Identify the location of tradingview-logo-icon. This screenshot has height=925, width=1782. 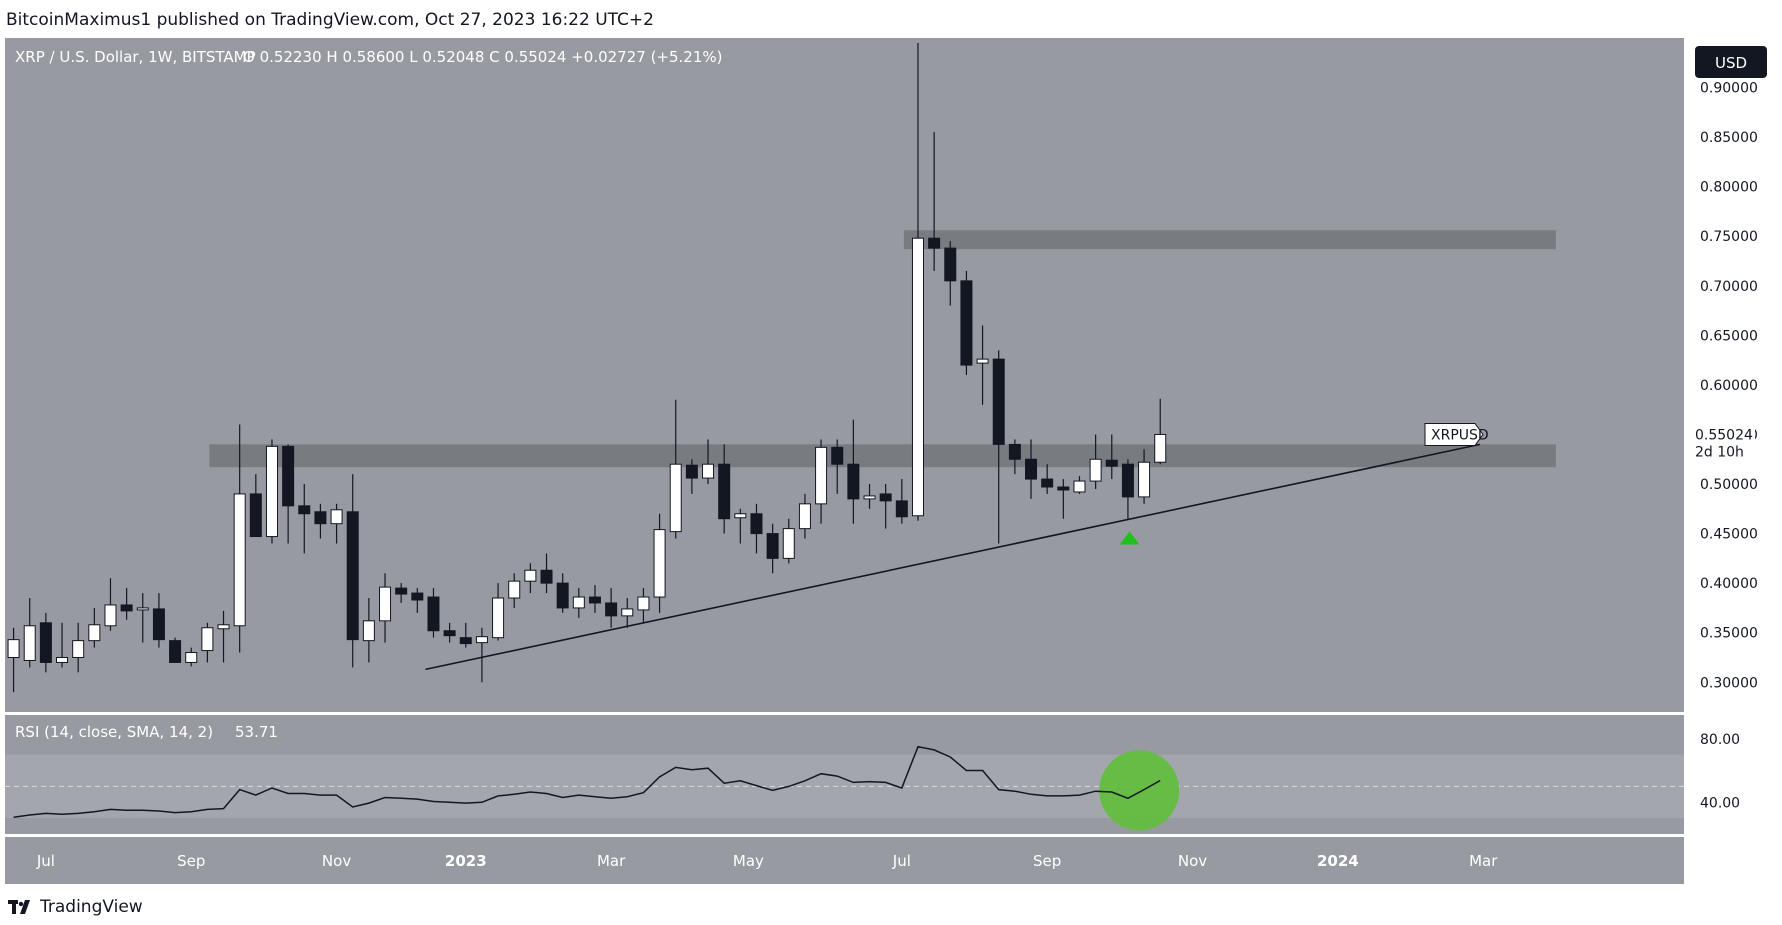
(19, 907).